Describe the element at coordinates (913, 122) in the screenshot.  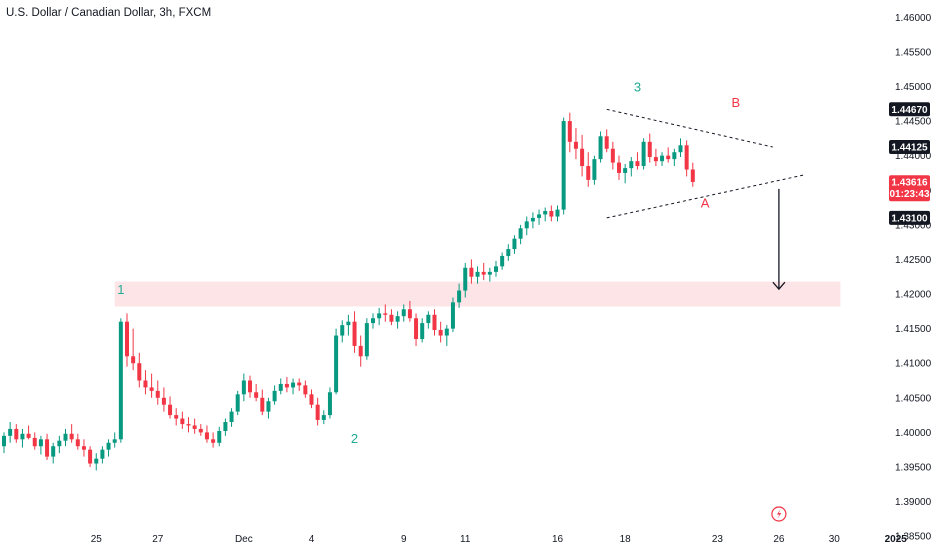
I see `price-tick-label: 1.44500` at that location.